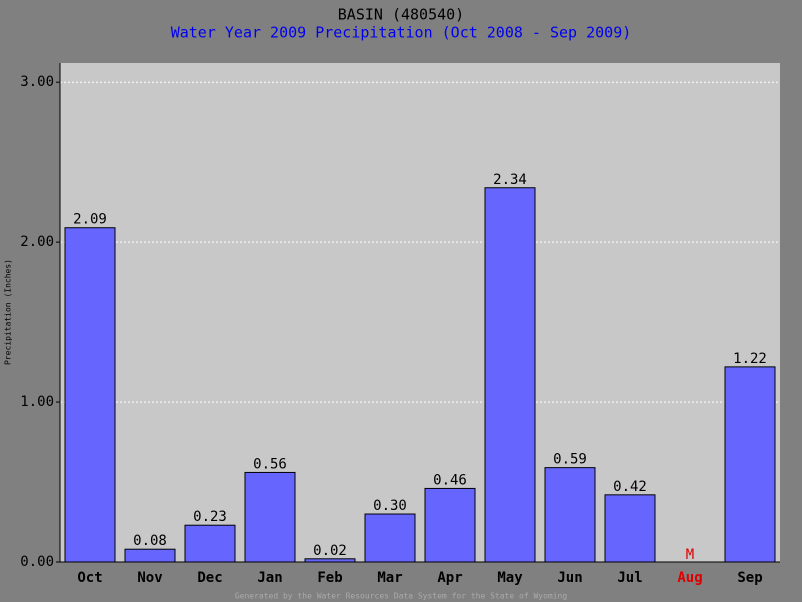  Describe the element at coordinates (89, 578) in the screenshot. I see `x-tick-label: Oct` at that location.